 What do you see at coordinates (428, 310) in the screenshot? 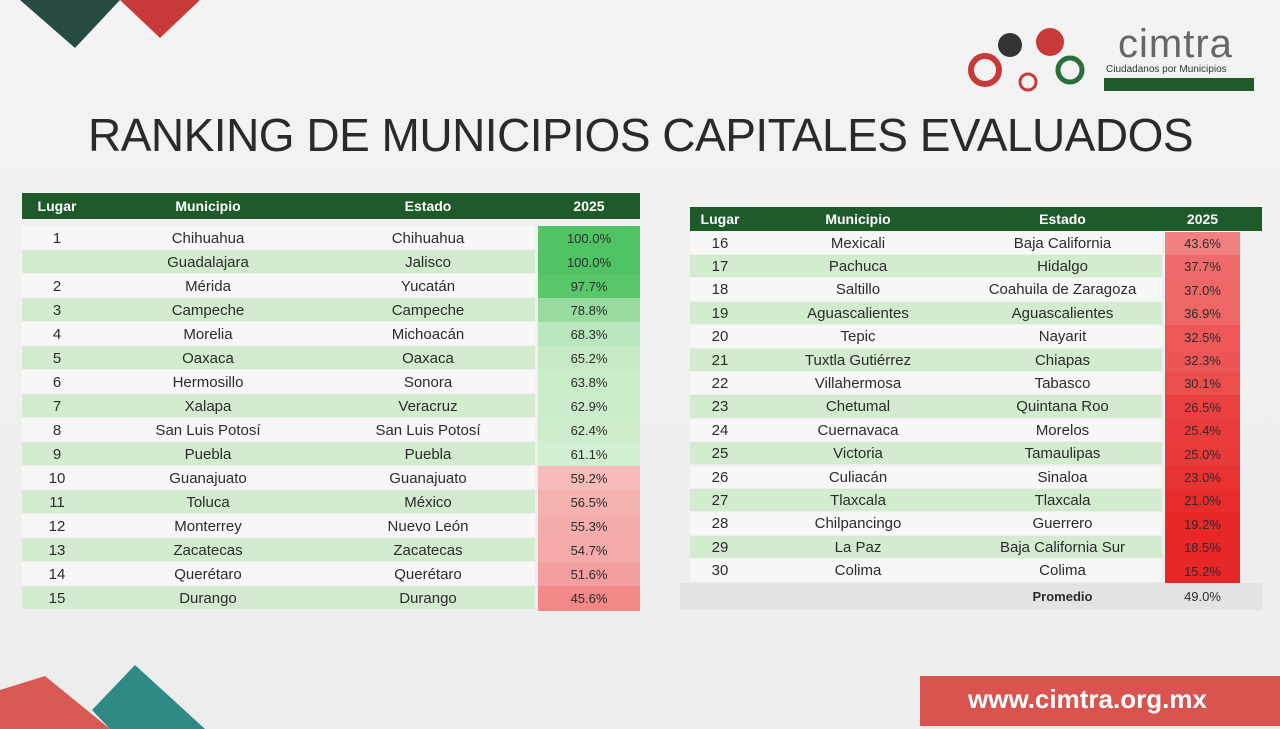
I see `estado-cell: Campeche` at bounding box center [428, 310].